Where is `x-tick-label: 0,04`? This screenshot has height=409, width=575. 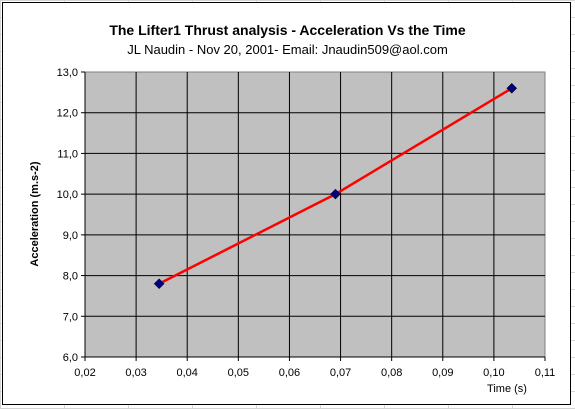 x-tick-label: 0,04 is located at coordinates (187, 373).